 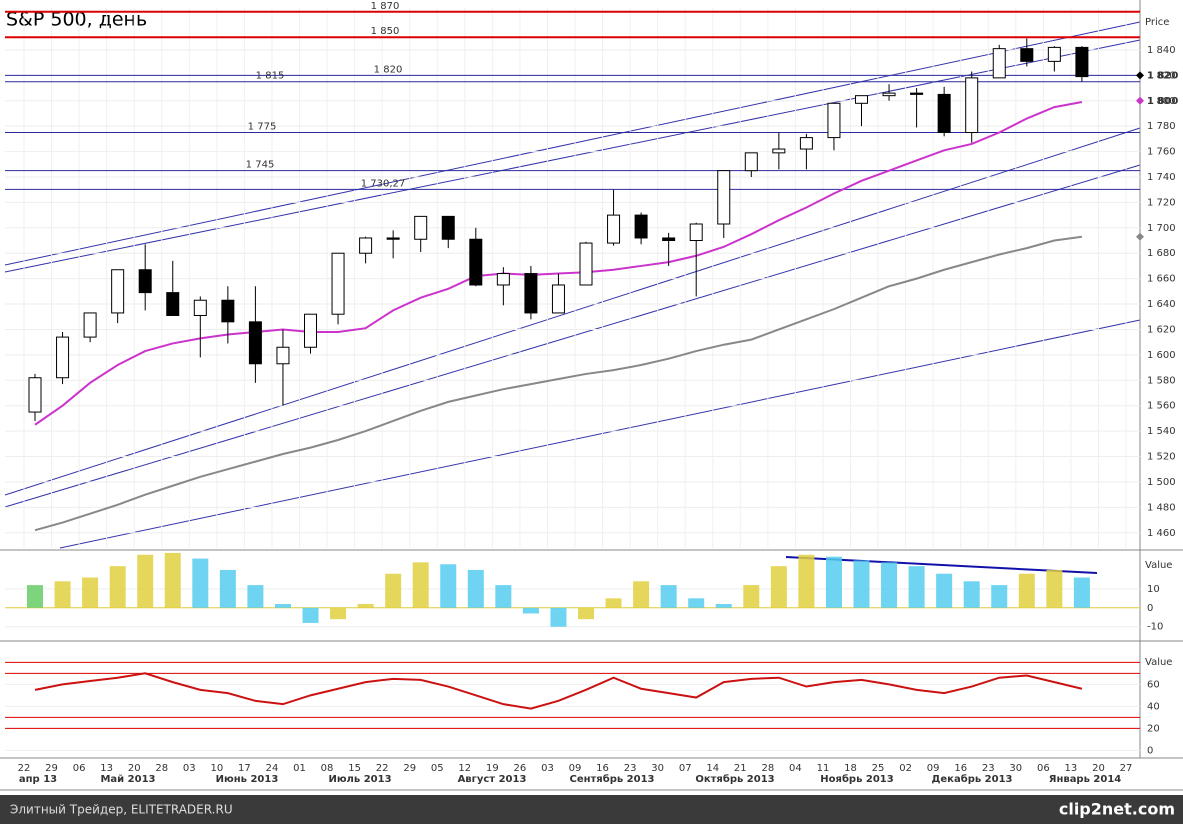 What do you see at coordinates (79, 768) in the screenshot?
I see `x-tick-label: 06` at bounding box center [79, 768].